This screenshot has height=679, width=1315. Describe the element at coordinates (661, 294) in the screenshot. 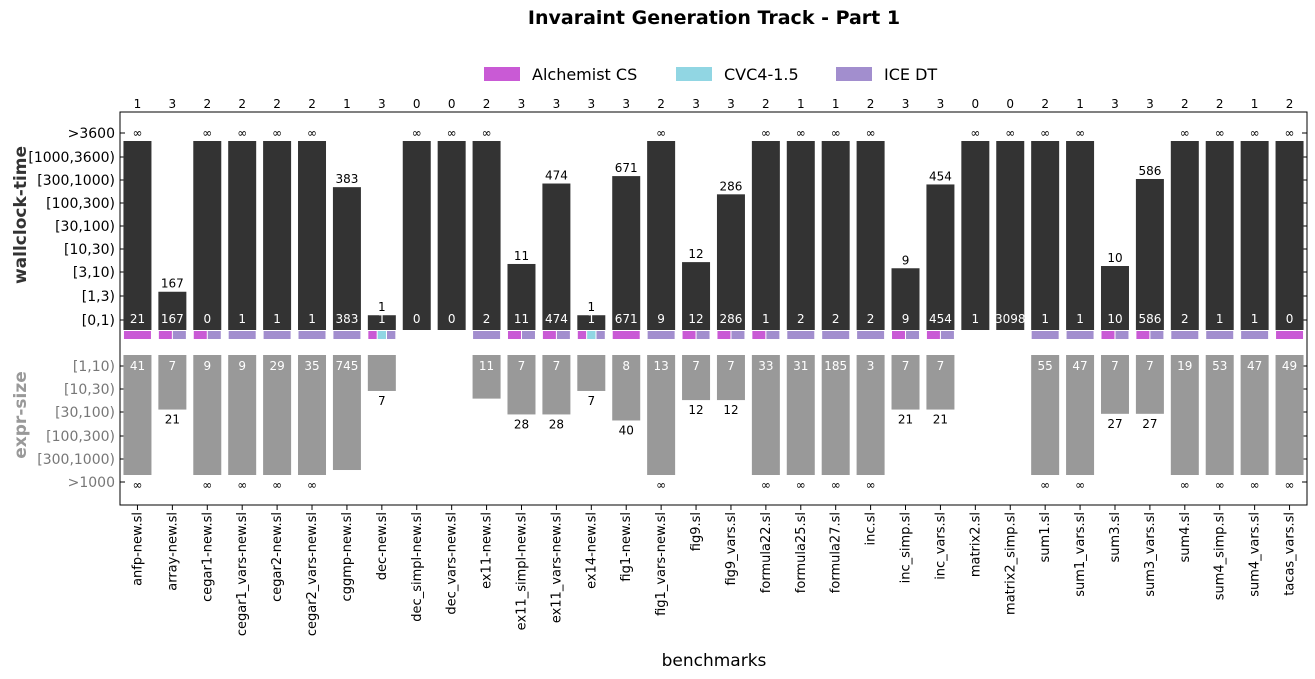

I see `bar-group: 2 ∞ 9 13 ∞` at that location.